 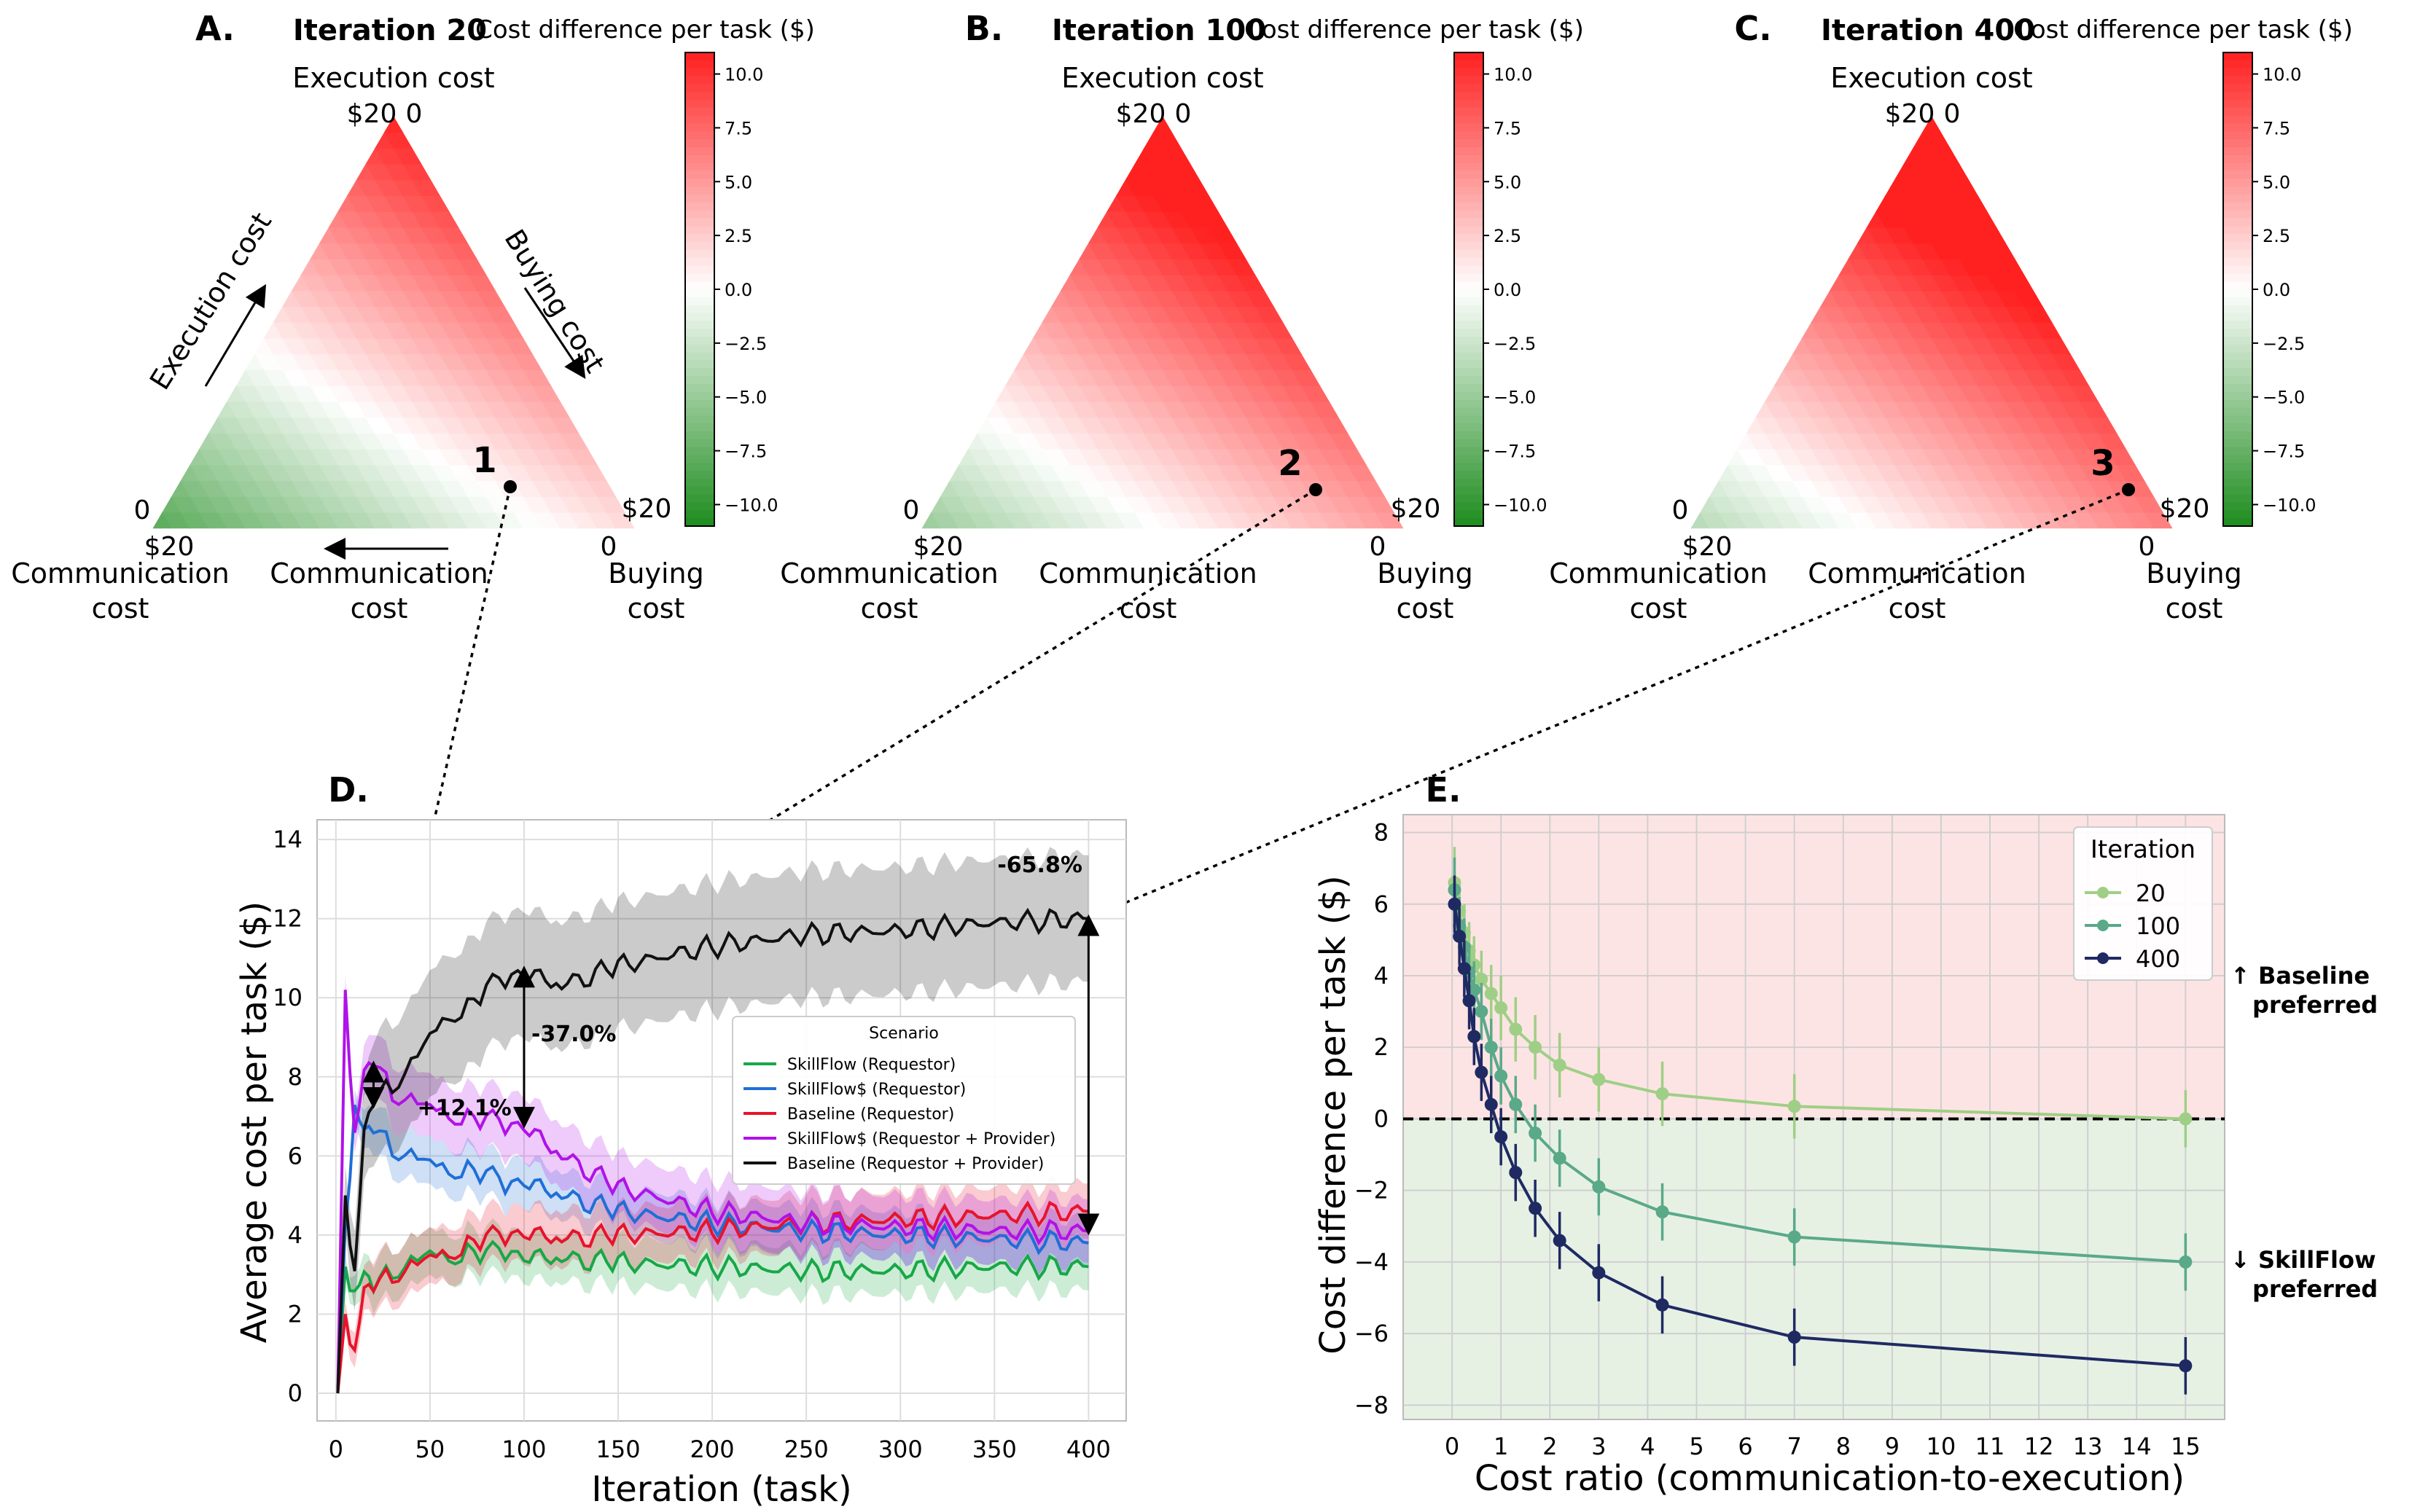 I want to click on colorbar-title: Cost difference per task ($), so click(x=2183, y=30).